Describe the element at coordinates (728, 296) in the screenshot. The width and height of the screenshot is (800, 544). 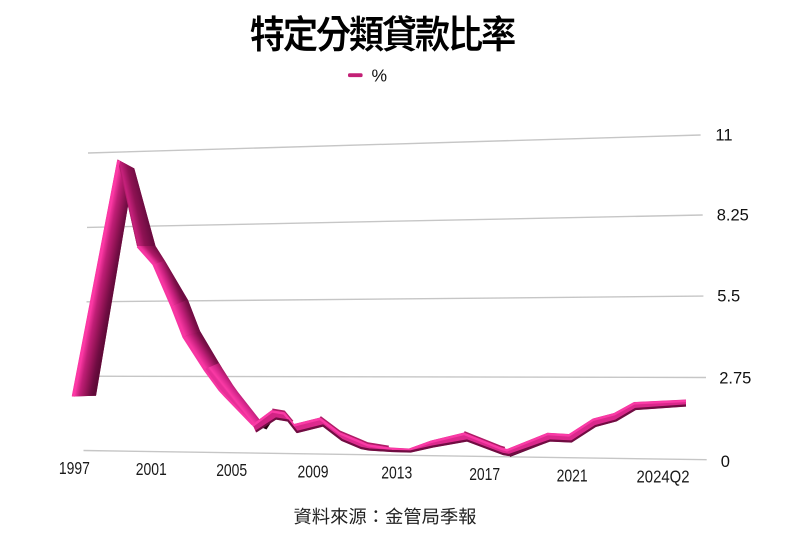
I see `svg-text: 5.5` at that location.